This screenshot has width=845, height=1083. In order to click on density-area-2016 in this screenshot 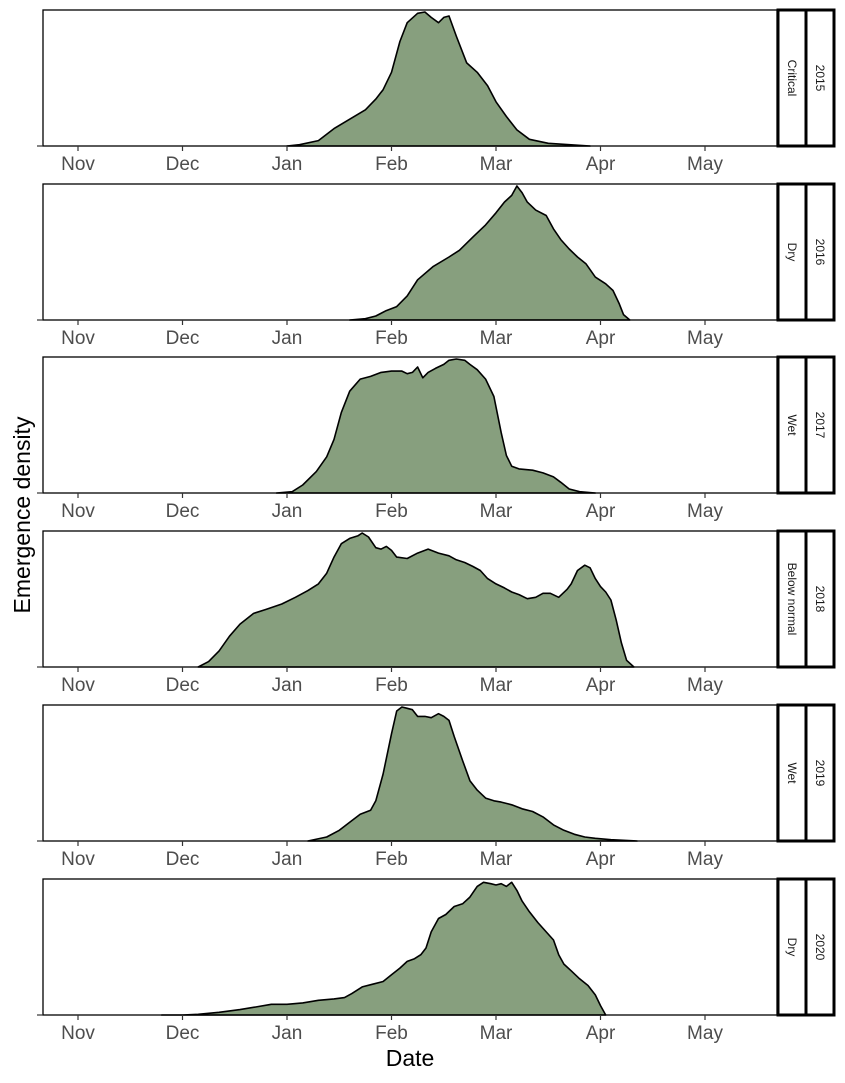, I will do `click(489, 253)`.